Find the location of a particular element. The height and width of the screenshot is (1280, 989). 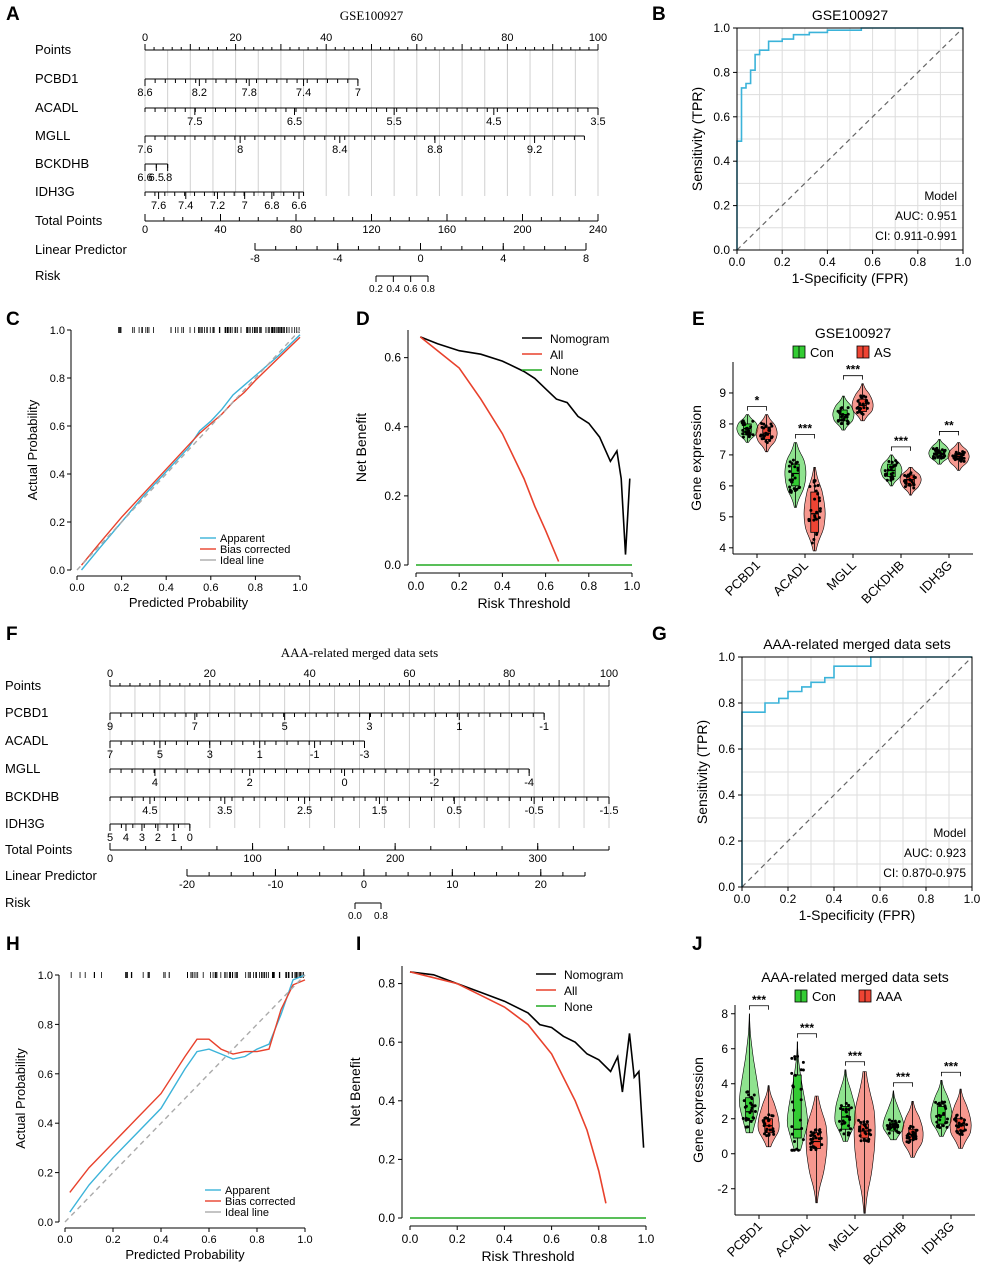

risk-tick-label: 0.2 is located at coordinates (376, 289).